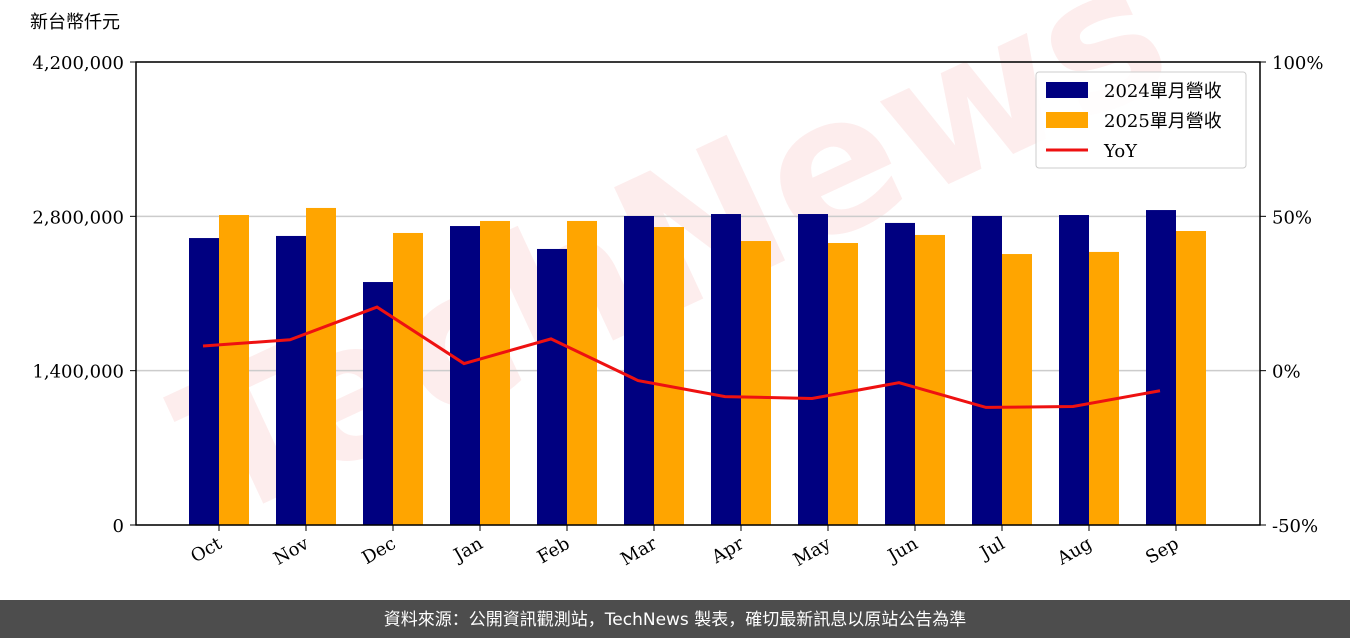 The height and width of the screenshot is (642, 1350). Describe the element at coordinates (992, 549) in the screenshot. I see `x-tick-label: Jul` at that location.